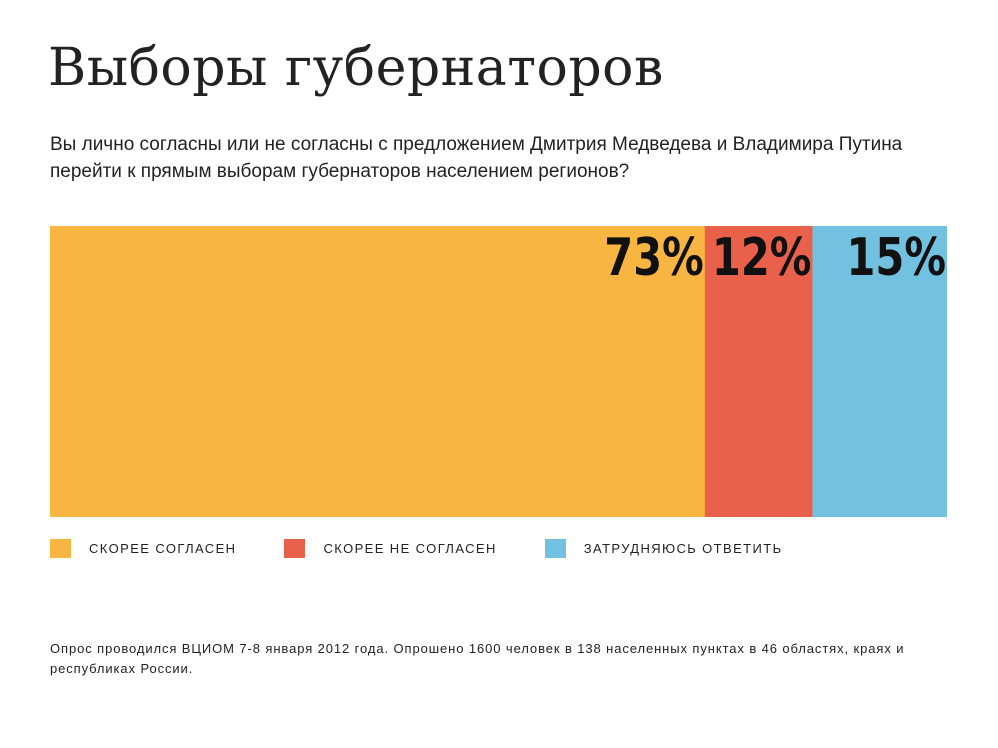 Image resolution: width=998 pixels, height=748 pixels. I want to click on legend-label-disagree: Скорее не согласен, so click(410, 548).